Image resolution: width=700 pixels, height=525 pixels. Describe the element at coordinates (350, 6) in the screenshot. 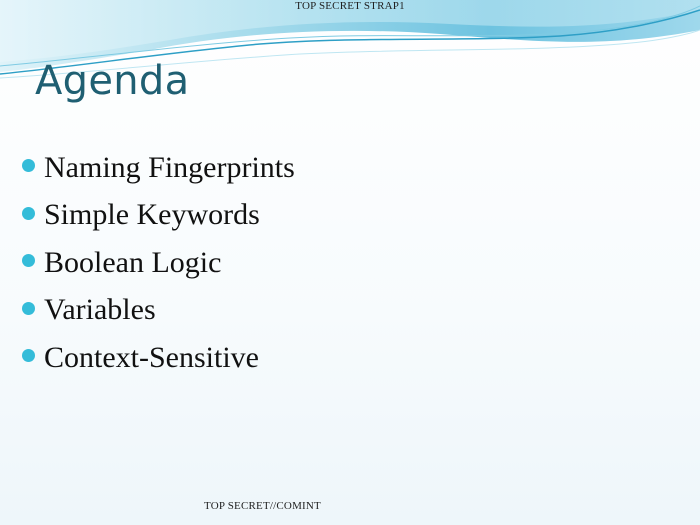

I see `classification-header: TOP SECRET STRAP1` at that location.